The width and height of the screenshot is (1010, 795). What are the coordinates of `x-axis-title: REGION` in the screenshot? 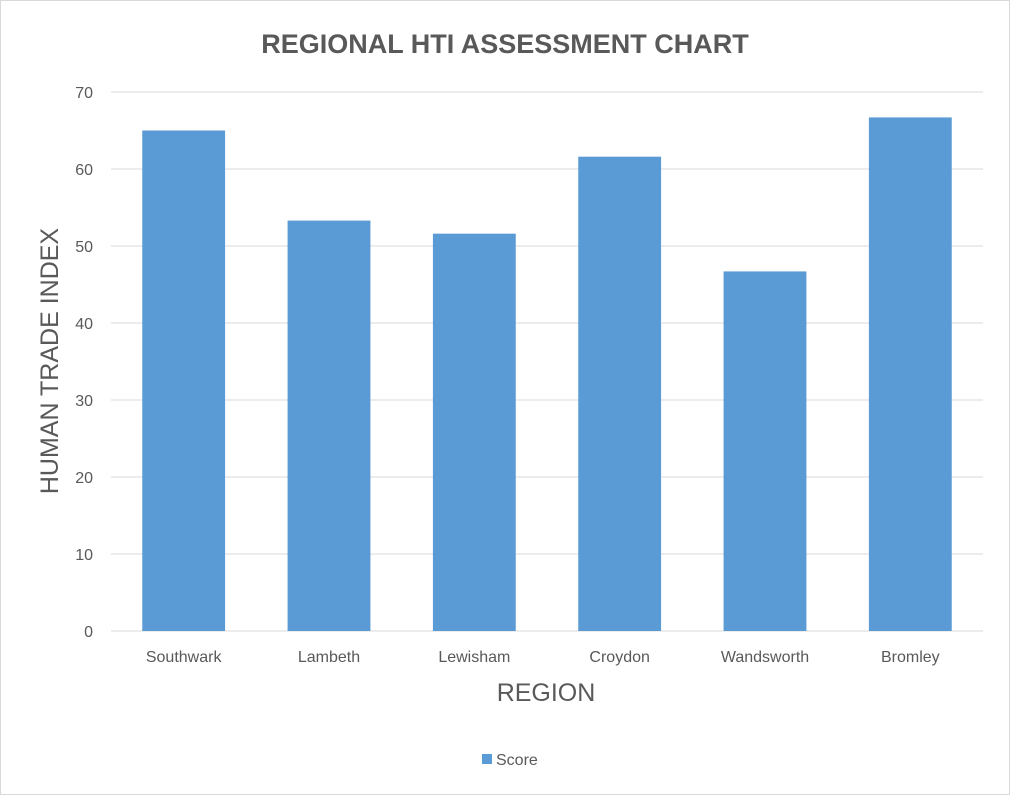 It's located at (546, 693).